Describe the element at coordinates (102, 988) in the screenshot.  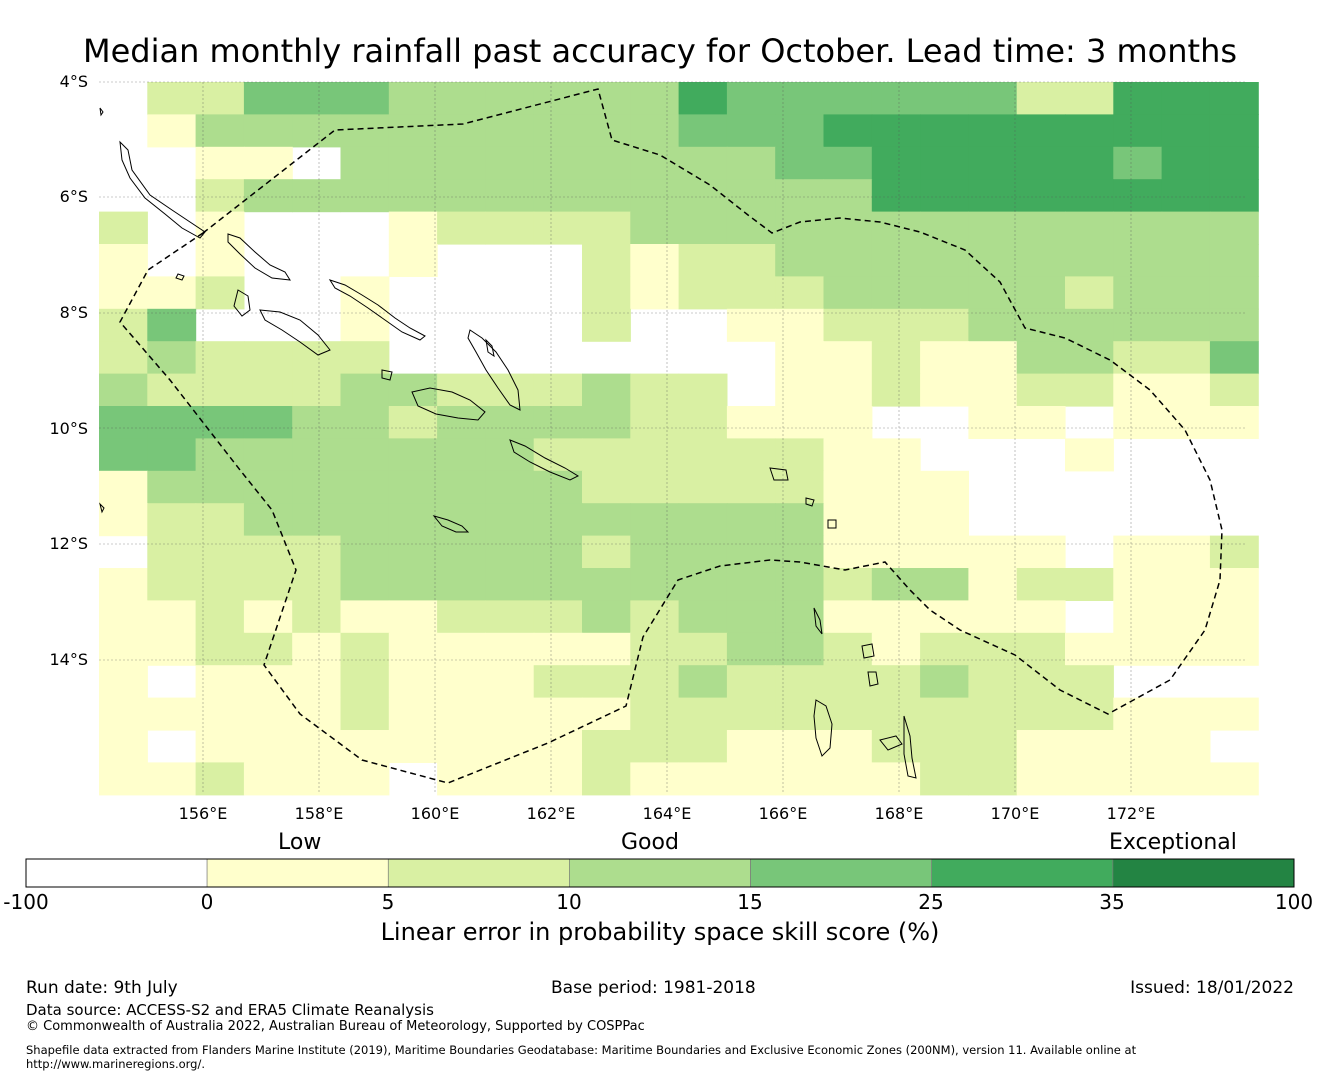
I see `run-date: Run date: 9th July` at that location.